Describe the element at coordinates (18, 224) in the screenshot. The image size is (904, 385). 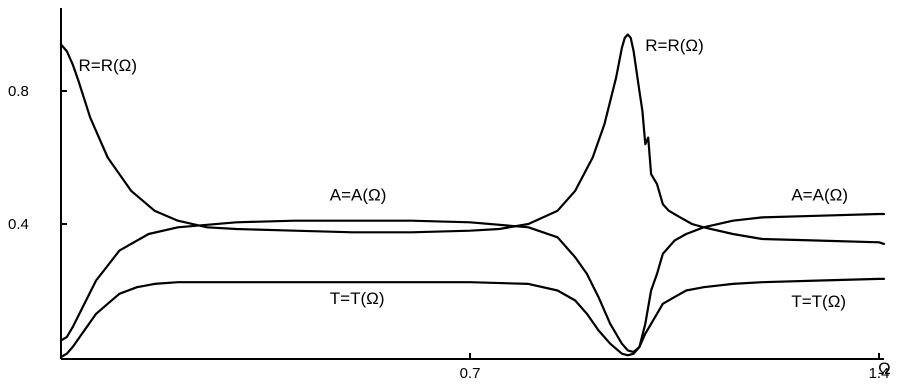
I see `y-tick-label: 0.4` at that location.